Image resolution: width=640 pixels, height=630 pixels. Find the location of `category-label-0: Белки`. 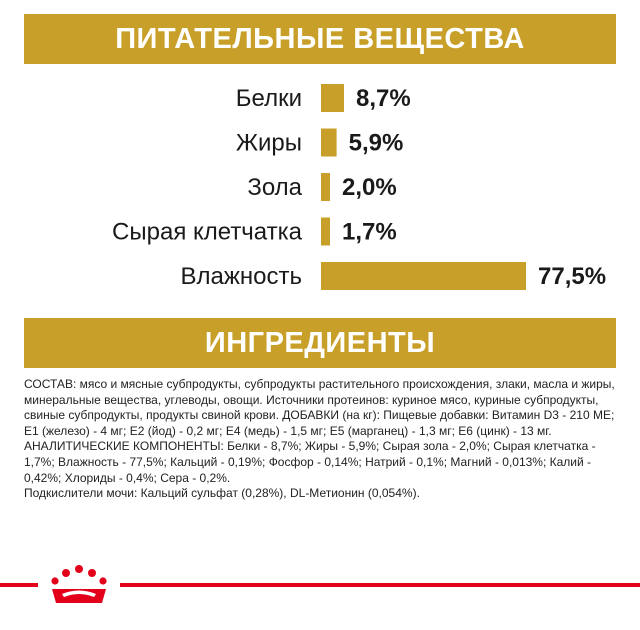

category-label-0: Белки is located at coordinates (269, 98).